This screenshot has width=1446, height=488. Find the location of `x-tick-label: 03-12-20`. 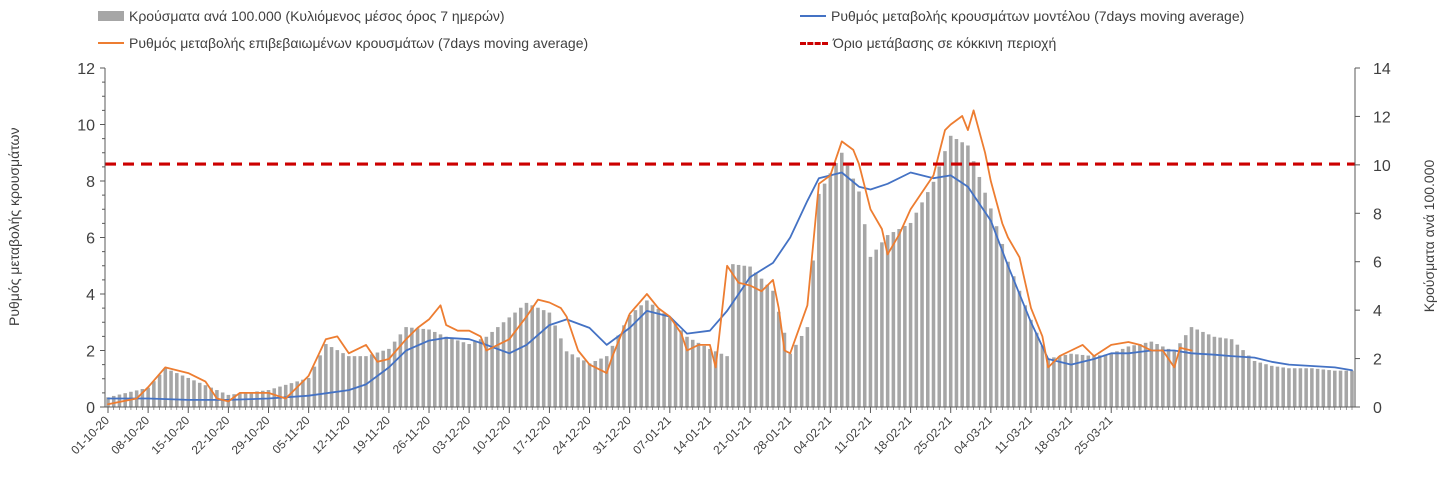

x-tick-label: 03-12-20 is located at coordinates (451, 435).